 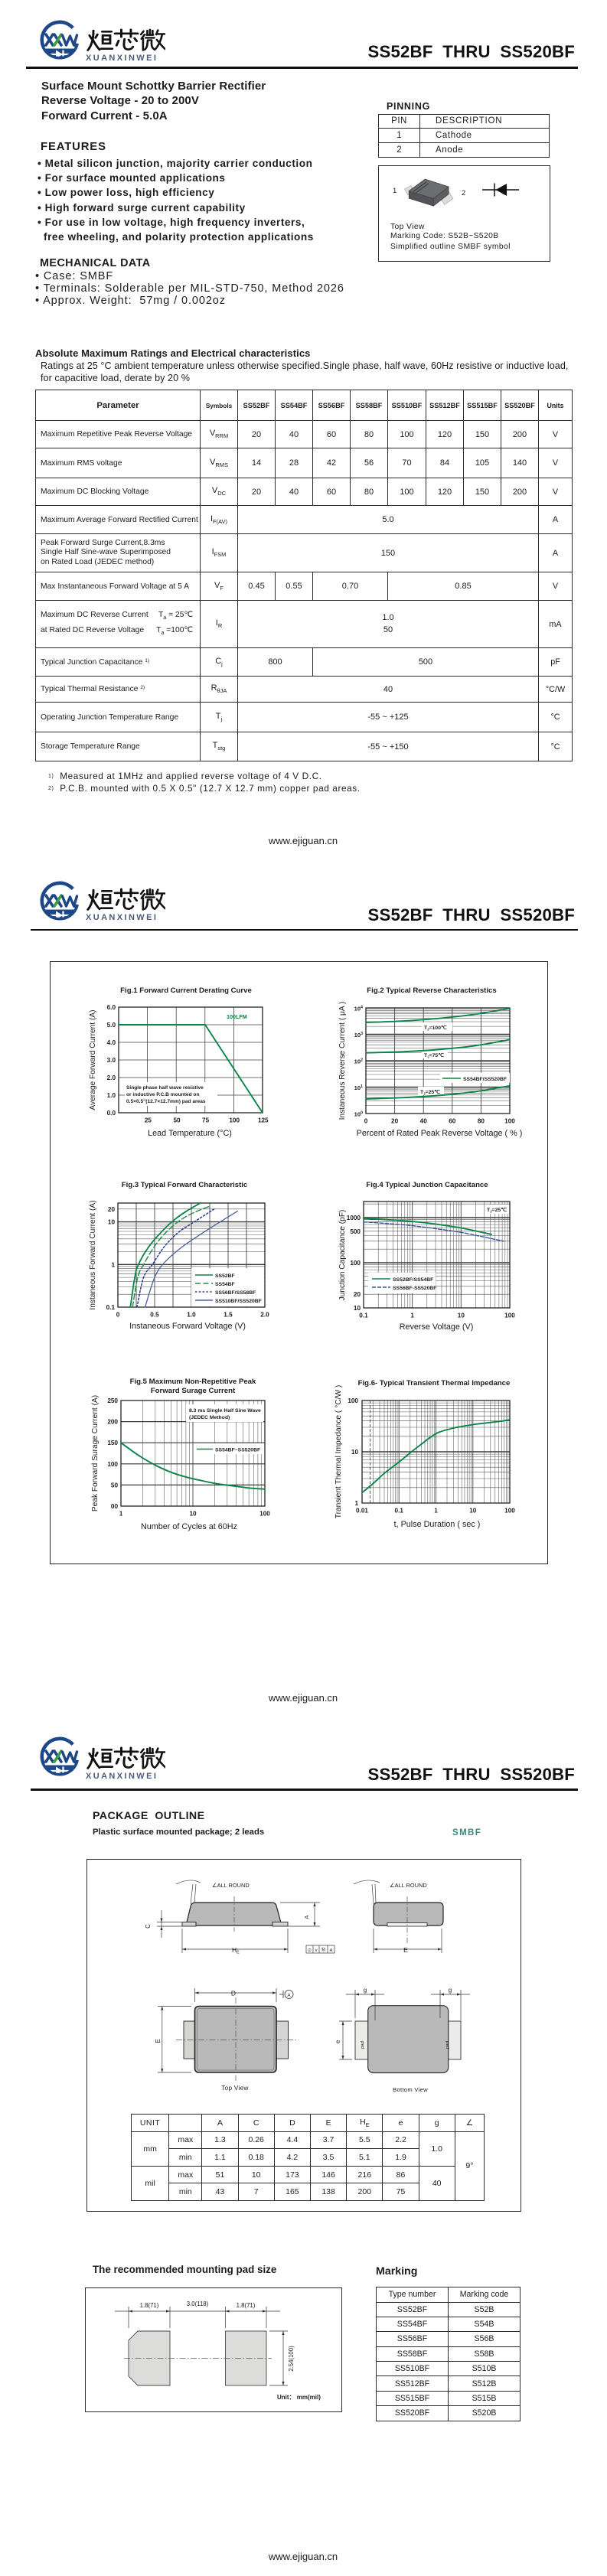 What do you see at coordinates (343, 1061) in the screenshot?
I see `svg-text:Instaneous Reverse Current ( μ: Instaneous Reverse Current ( μA )` at bounding box center [343, 1061].